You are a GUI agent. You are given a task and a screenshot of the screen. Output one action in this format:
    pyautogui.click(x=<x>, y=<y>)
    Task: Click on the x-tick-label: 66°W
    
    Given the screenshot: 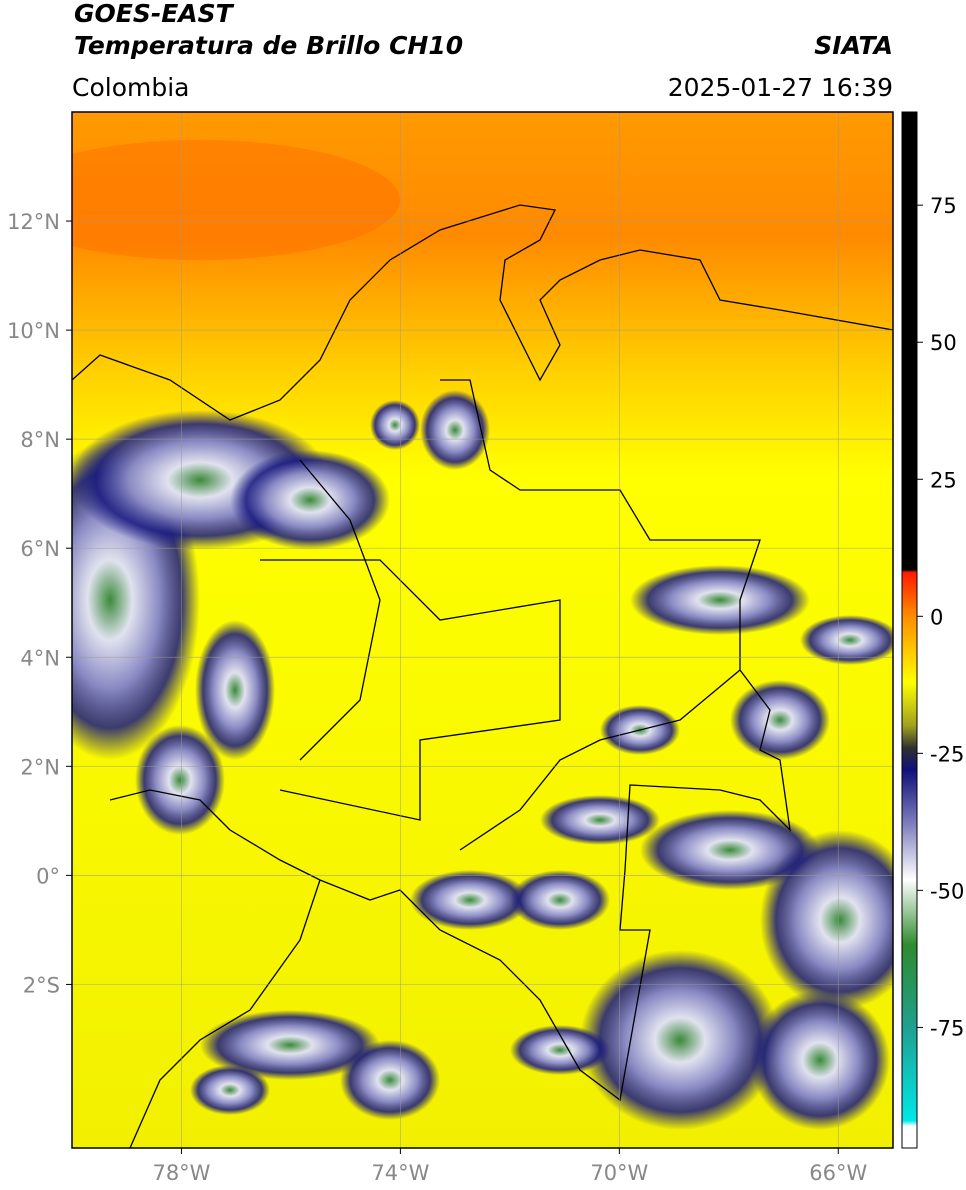 What is the action you would take?
    pyautogui.click(x=838, y=1173)
    